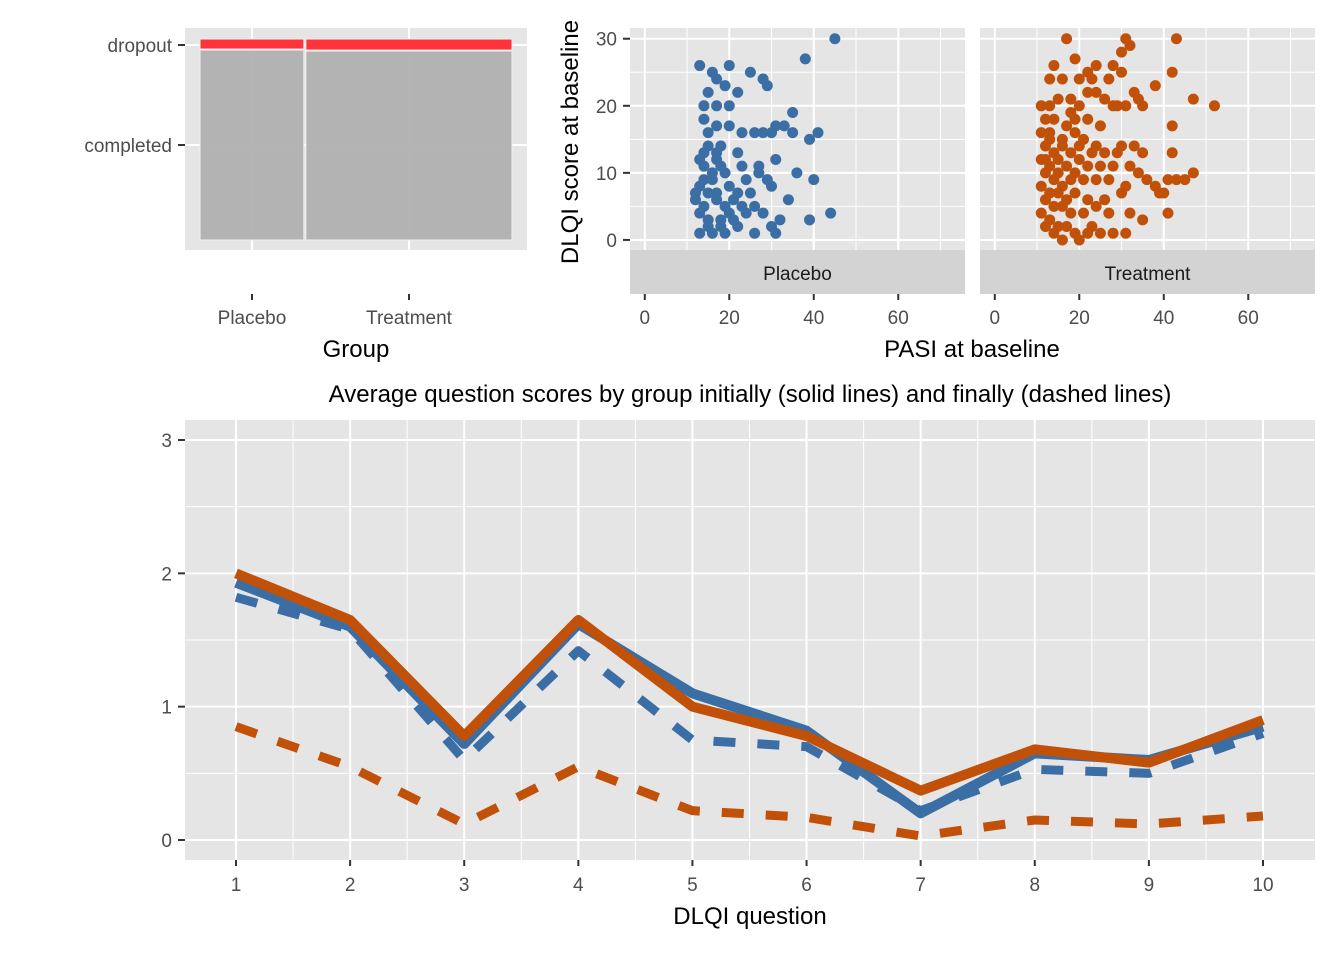 The width and height of the screenshot is (1344, 960). Describe the element at coordinates (578, 885) in the screenshot. I see `x-tick-label: 4` at that location.